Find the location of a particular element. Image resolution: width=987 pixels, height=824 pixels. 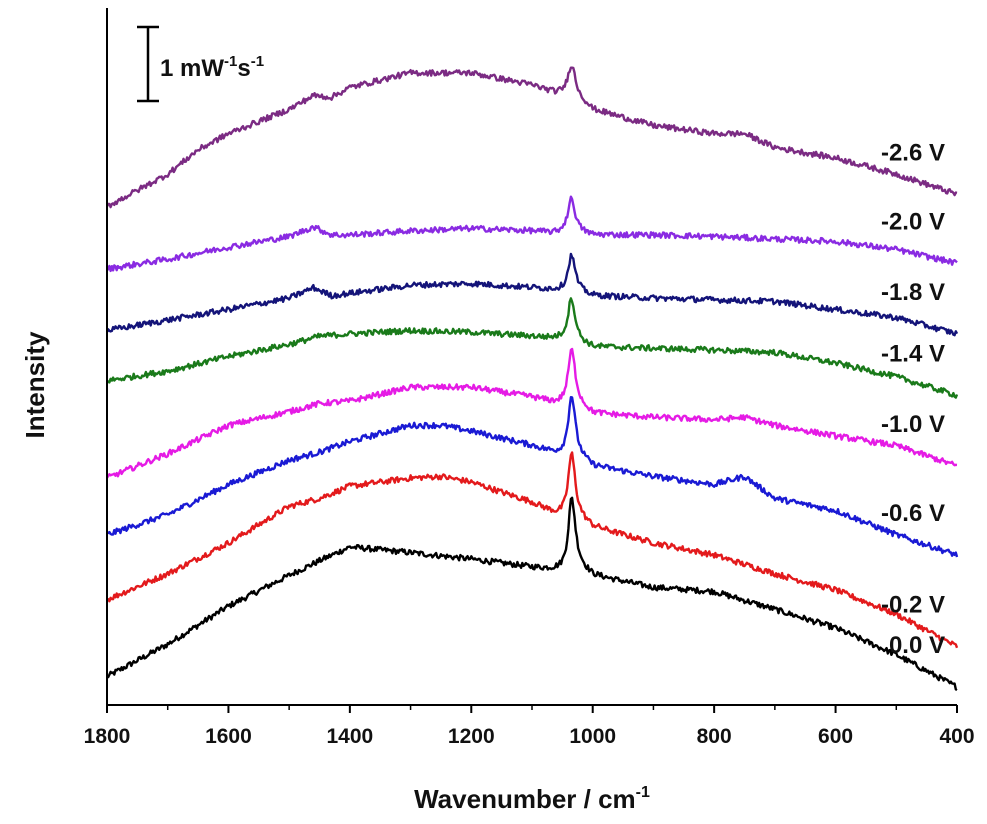

x-tick-label-1600: 1600 is located at coordinates (228, 736).